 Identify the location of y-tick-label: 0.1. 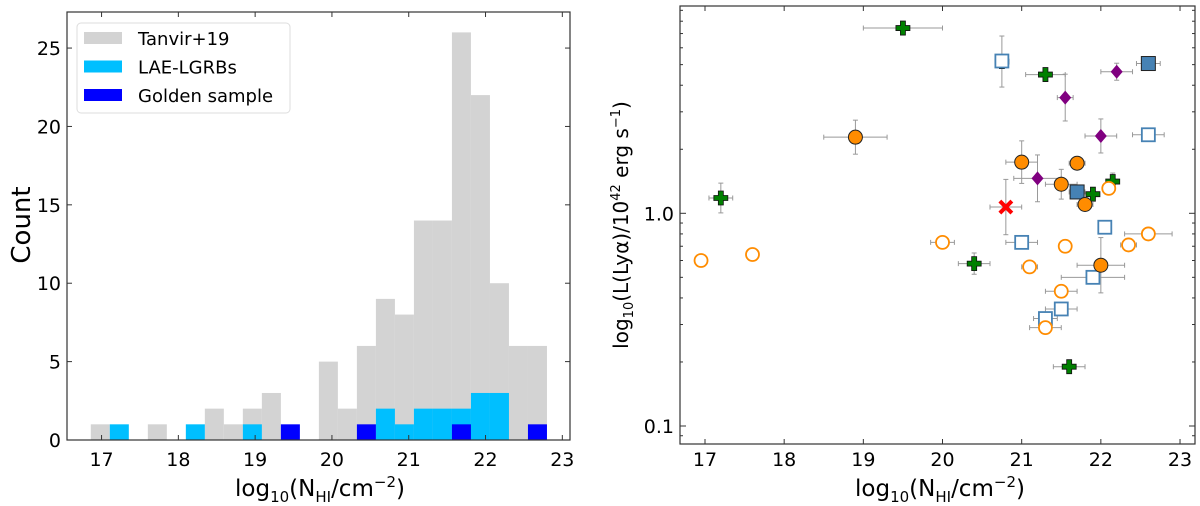
(659, 427).